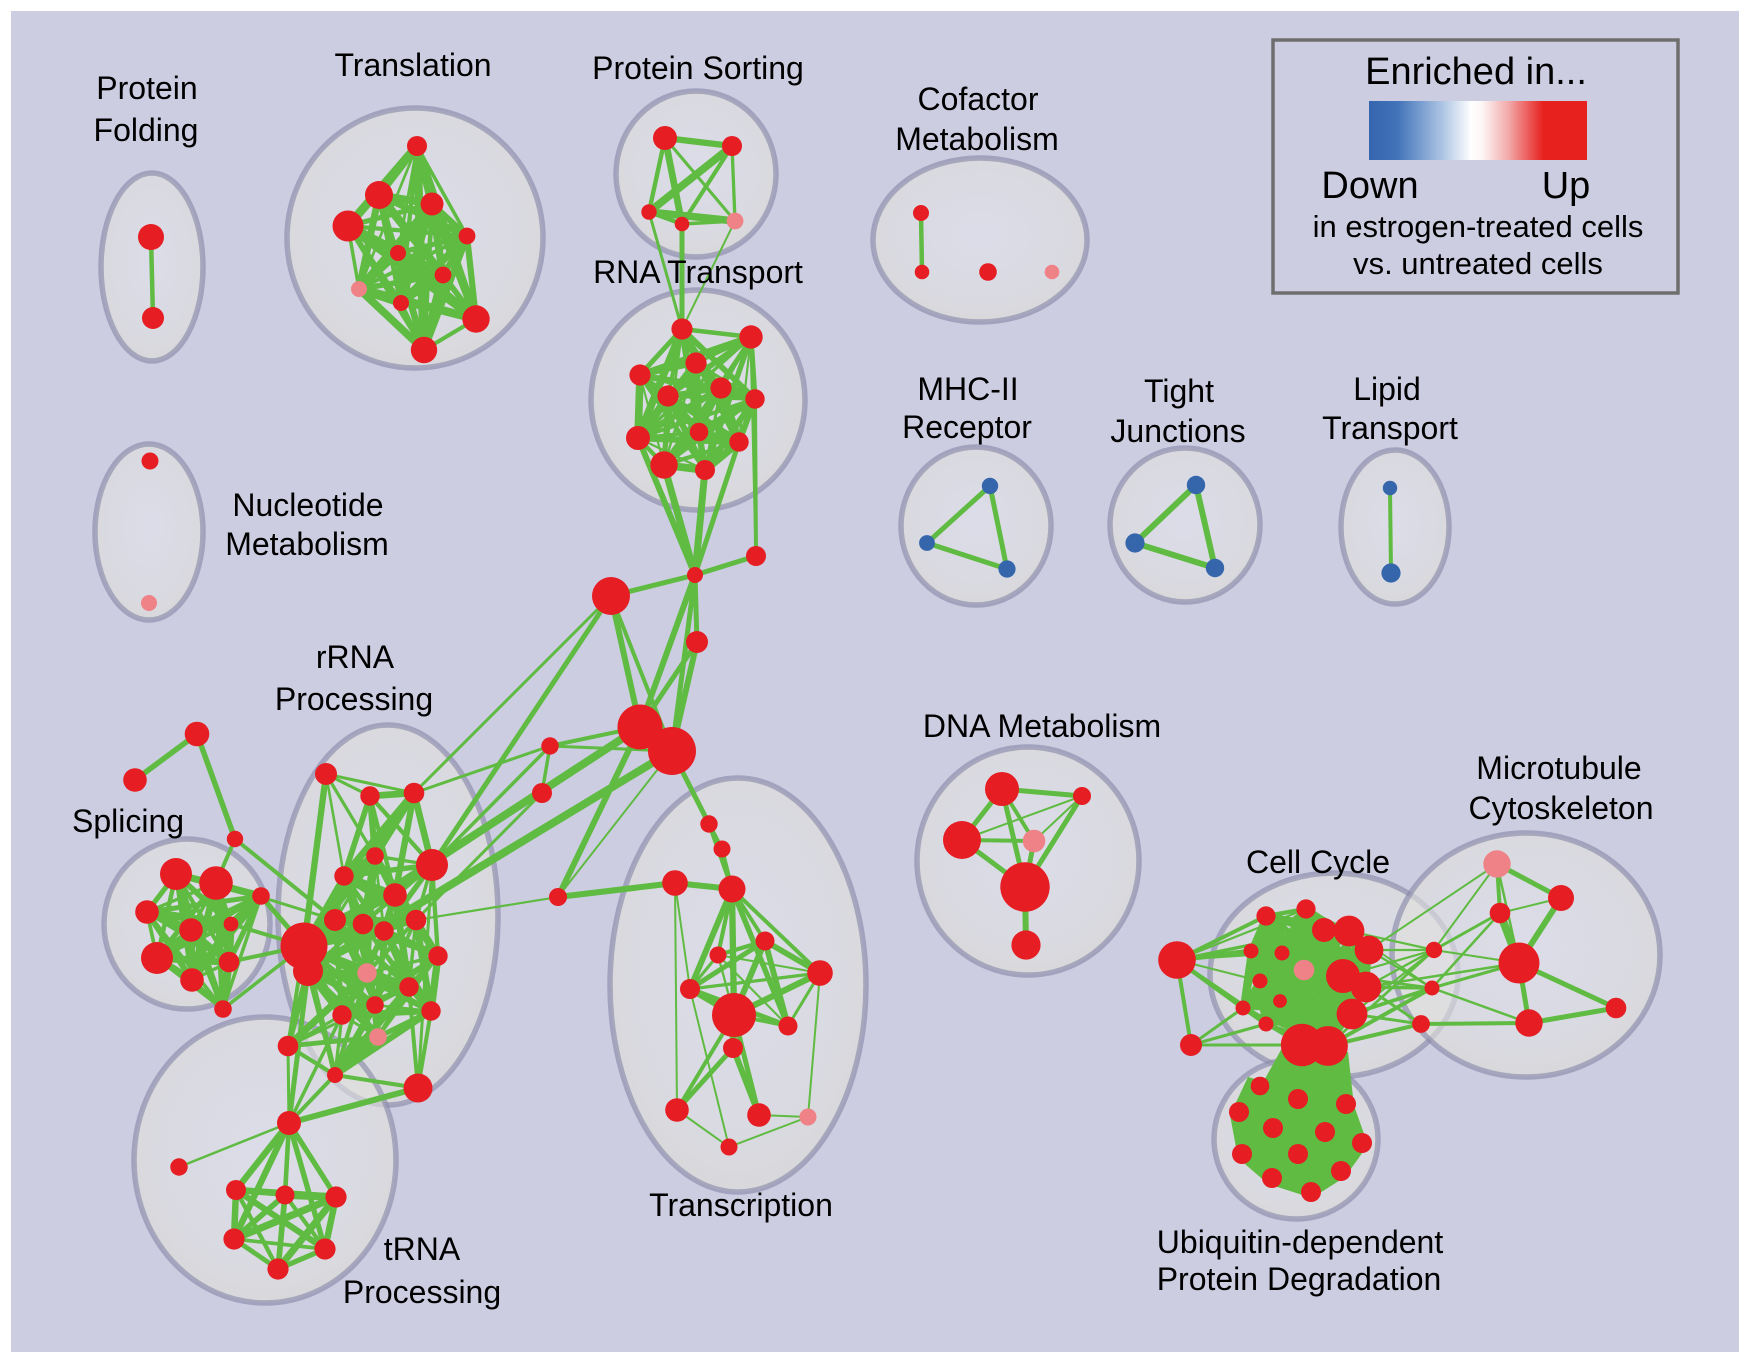 This screenshot has height=1360, width=1750. What do you see at coordinates (1300, 1242) in the screenshot?
I see `svg-text: Ubiquitin-dependent` at bounding box center [1300, 1242].